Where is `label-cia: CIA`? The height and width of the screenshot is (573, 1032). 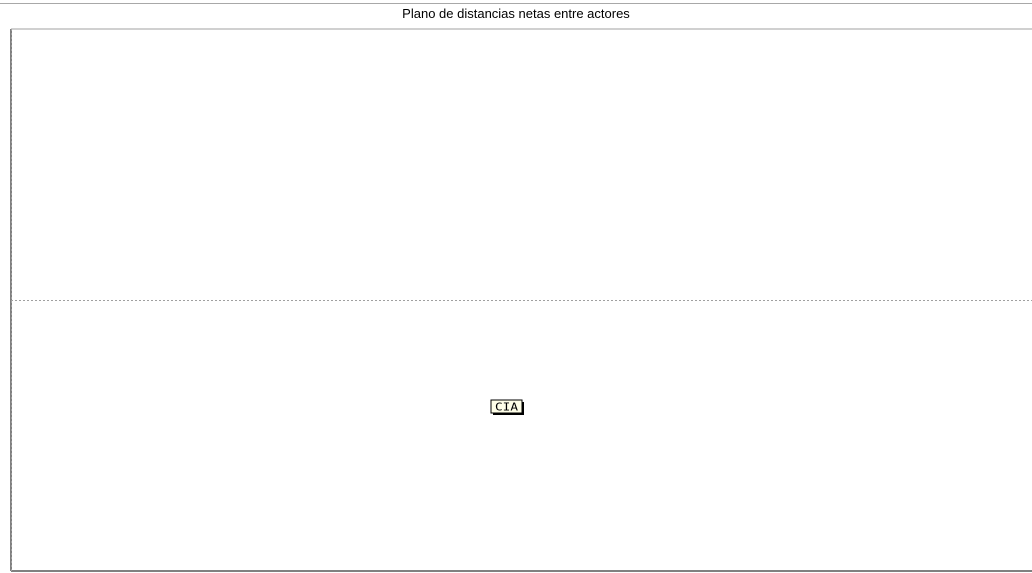 label-cia: CIA is located at coordinates (507, 407).